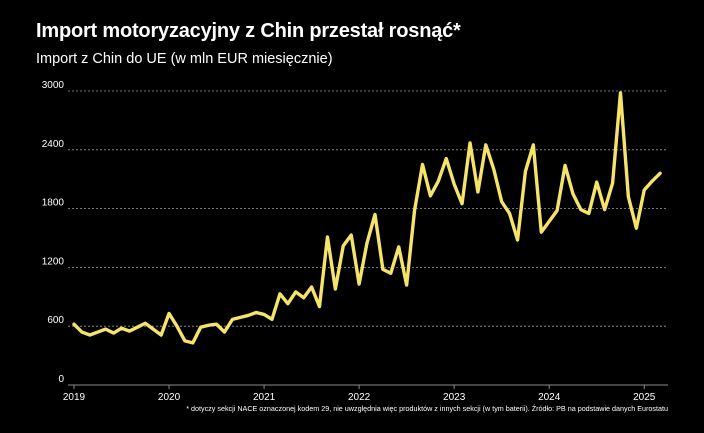 This screenshot has height=433, width=704. I want to click on x-tick-label: 2021, so click(264, 397).